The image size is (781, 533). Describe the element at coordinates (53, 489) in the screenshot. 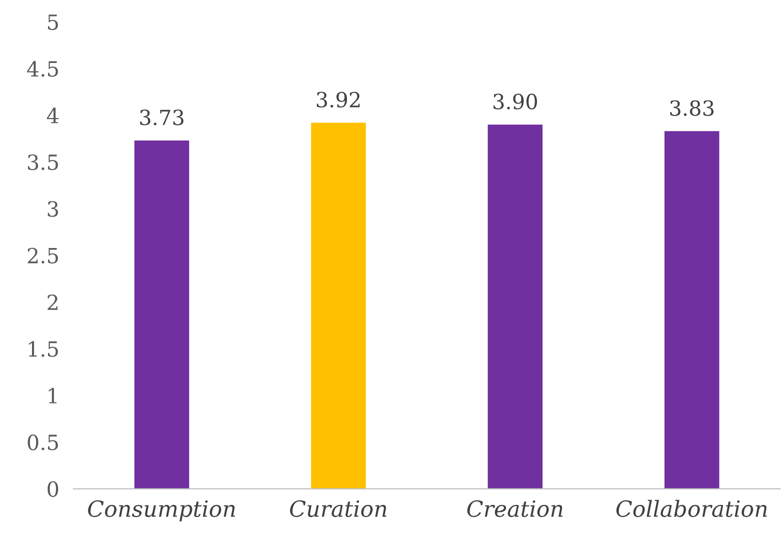

I see `y-tick-label: 0` at that location.